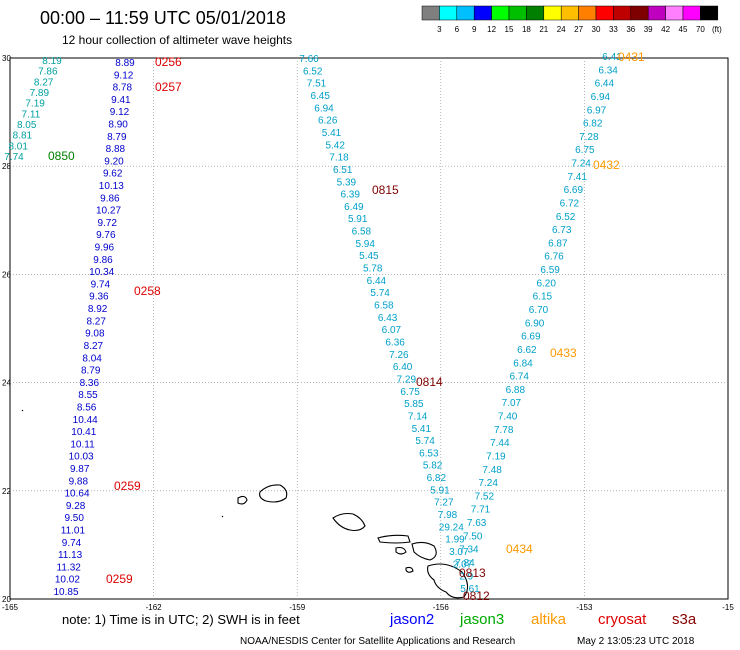 The width and height of the screenshot is (740, 650). What do you see at coordinates (362, 232) in the screenshot?
I see `wave-height-value: 6.58` at bounding box center [362, 232].